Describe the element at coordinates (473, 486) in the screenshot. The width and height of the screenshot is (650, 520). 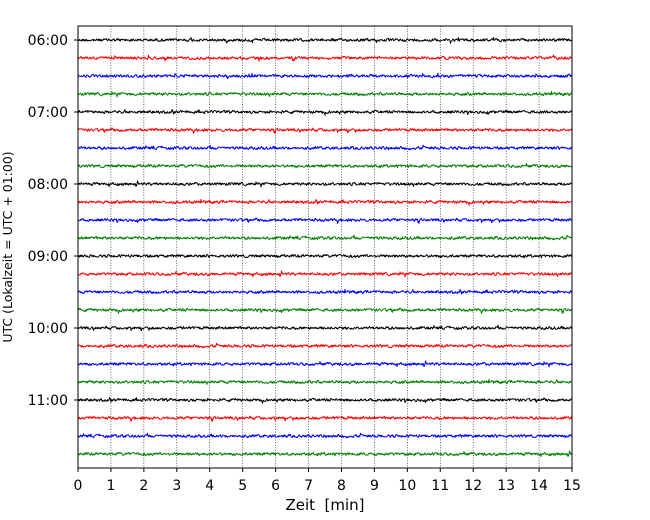
I see `x-tick-label: 12` at that location.